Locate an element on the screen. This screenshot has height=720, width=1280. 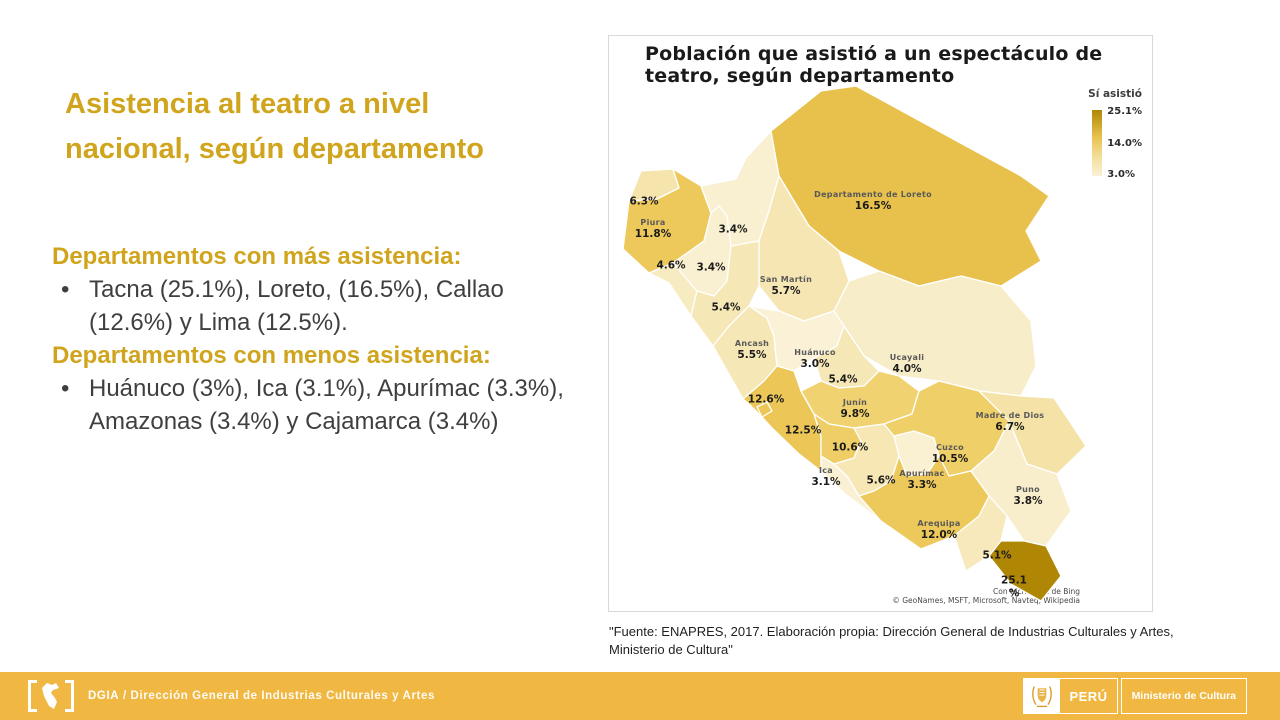
ministry-label: Ministerio de Cultura is located at coordinates (1183, 696).